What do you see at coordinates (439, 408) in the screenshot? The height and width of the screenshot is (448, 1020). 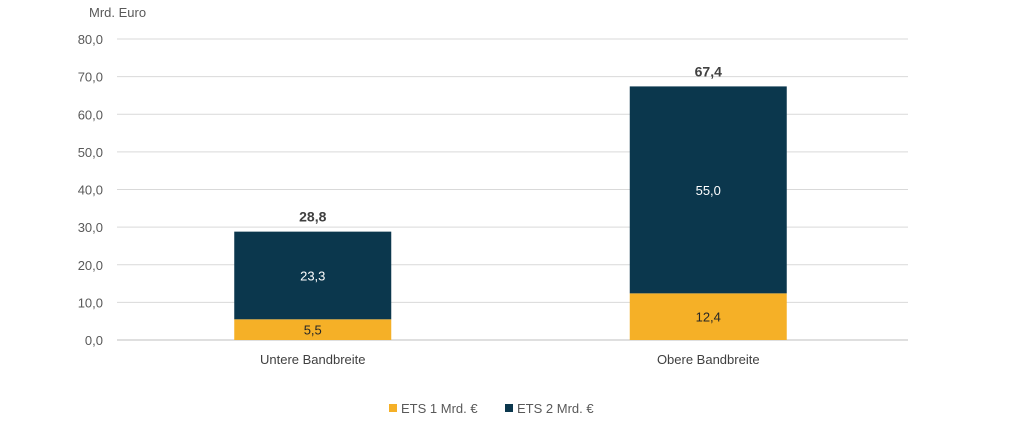 I see `legend-label: ETS 1 Mrd. €` at bounding box center [439, 408].